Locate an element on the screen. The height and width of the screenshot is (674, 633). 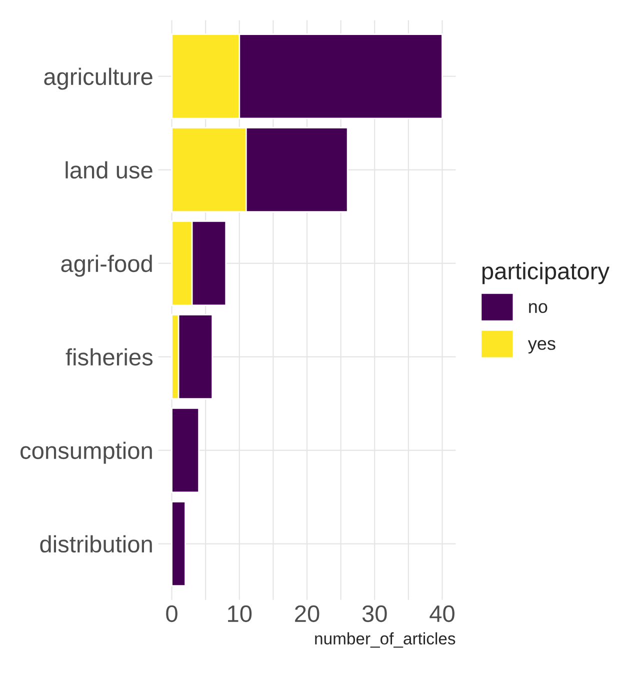
y-tick-label: agriculture is located at coordinates (98, 79).